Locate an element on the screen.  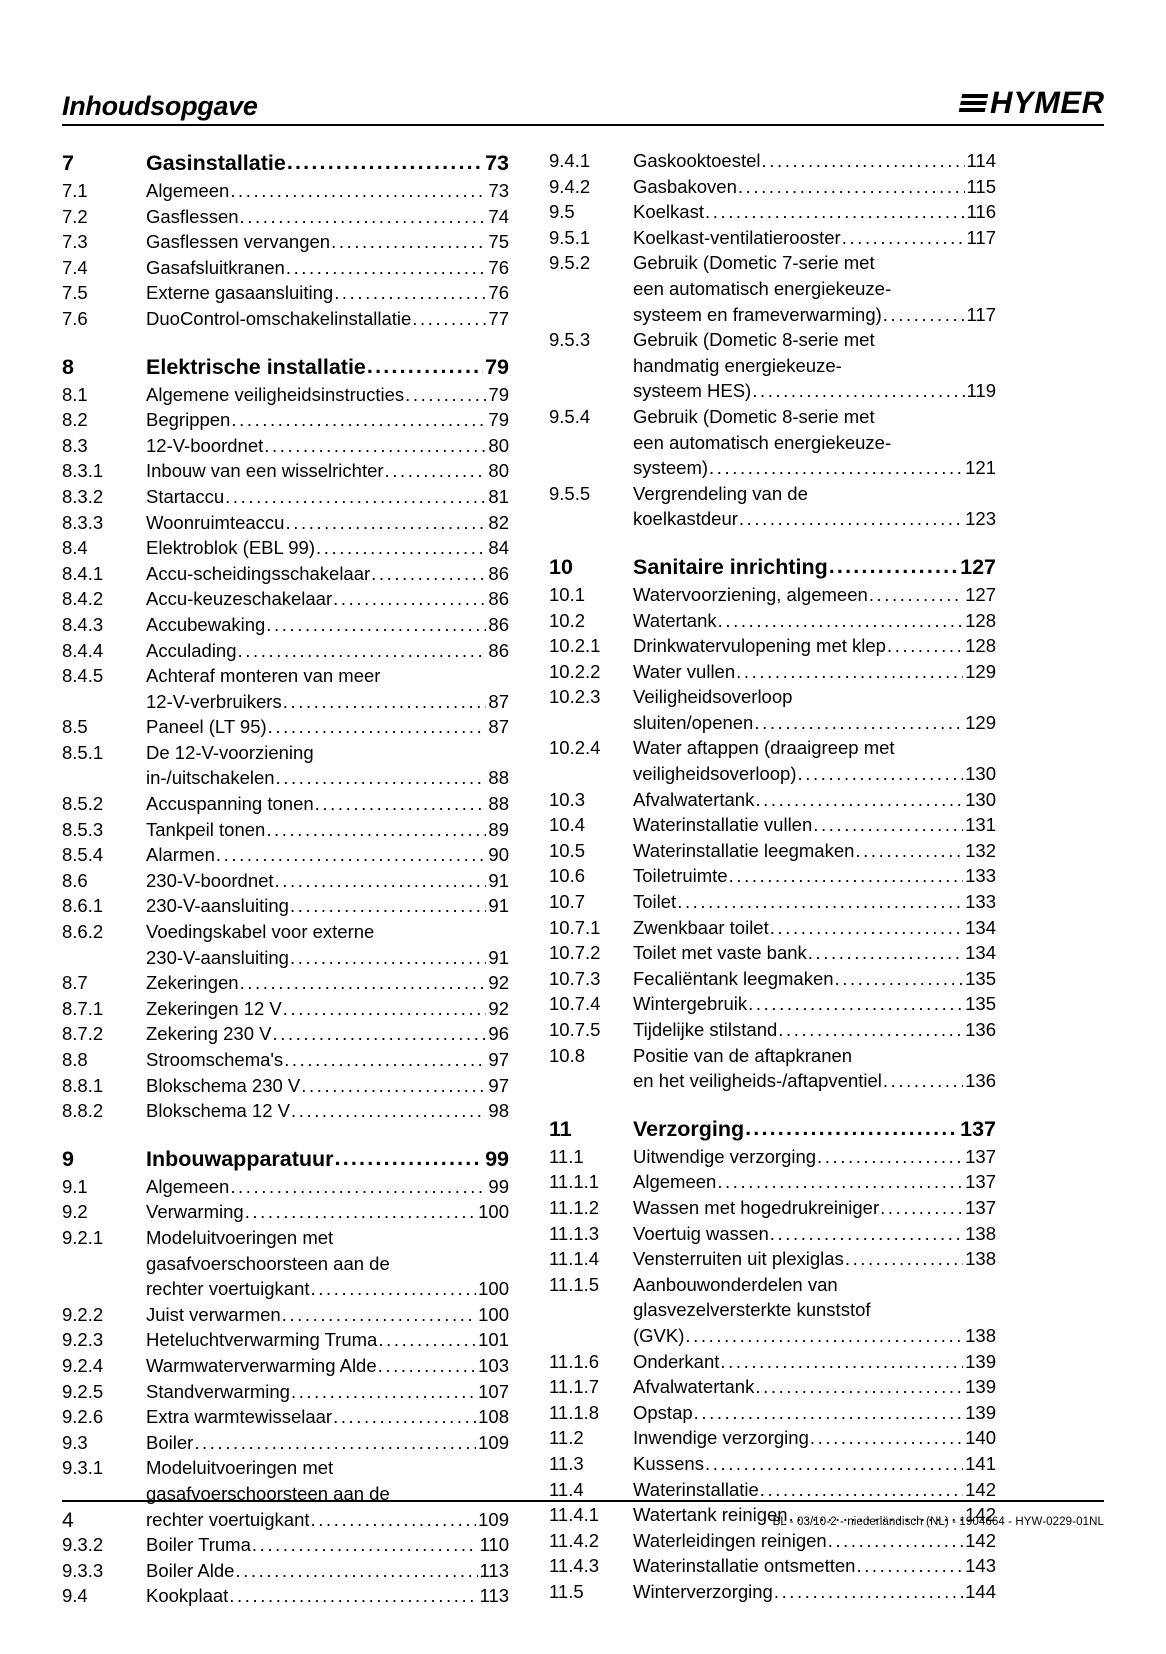
toc-entry-row: 11.5 Winterverzorging 144 is located at coordinates (772, 1592).